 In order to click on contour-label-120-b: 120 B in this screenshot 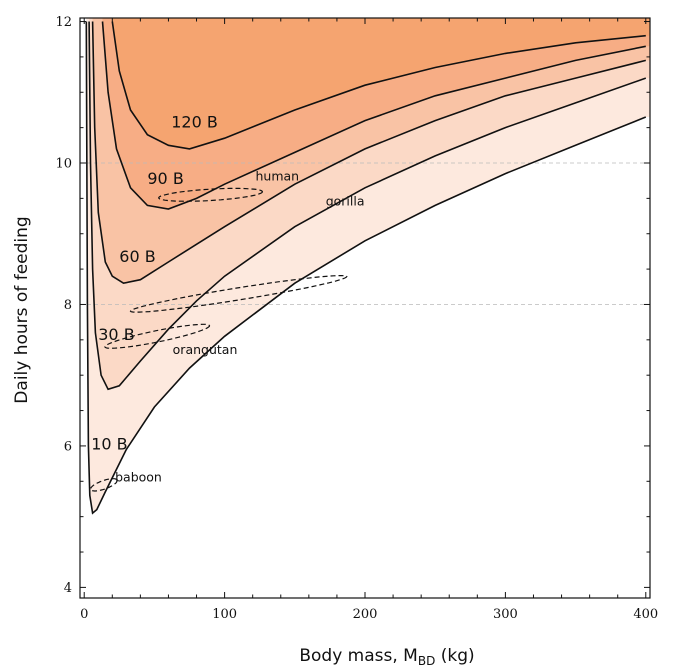, I will do `click(194, 122)`.